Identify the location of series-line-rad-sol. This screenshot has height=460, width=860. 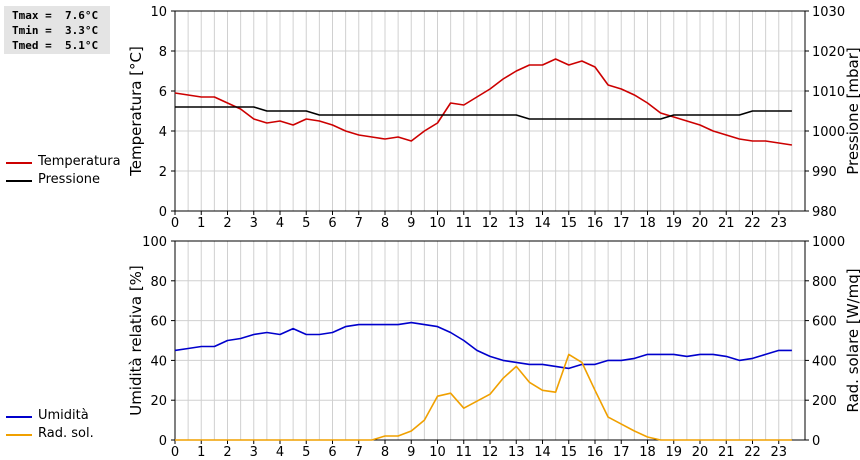
(483, 397).